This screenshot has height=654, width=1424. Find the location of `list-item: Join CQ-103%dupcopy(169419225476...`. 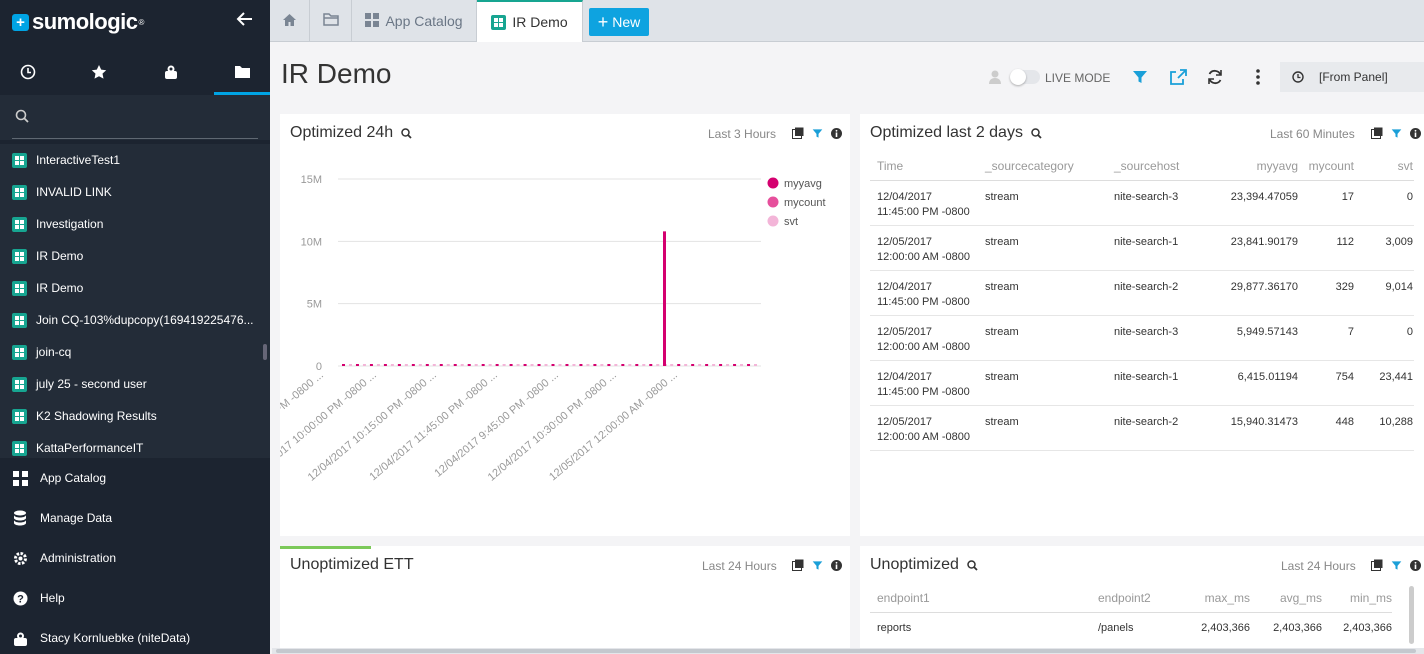

list-item: Join CQ-103%dupcopy(169419225476... is located at coordinates (135, 320).